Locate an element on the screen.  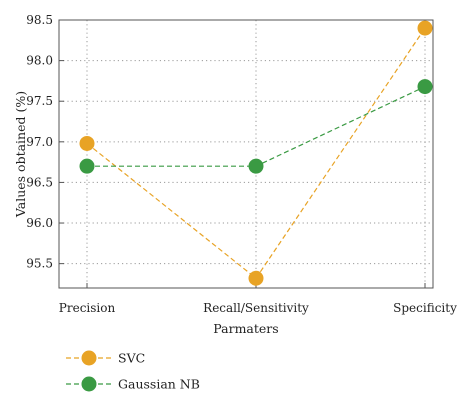
legend: SVC Gaussian NB is located at coordinates (133, 371).